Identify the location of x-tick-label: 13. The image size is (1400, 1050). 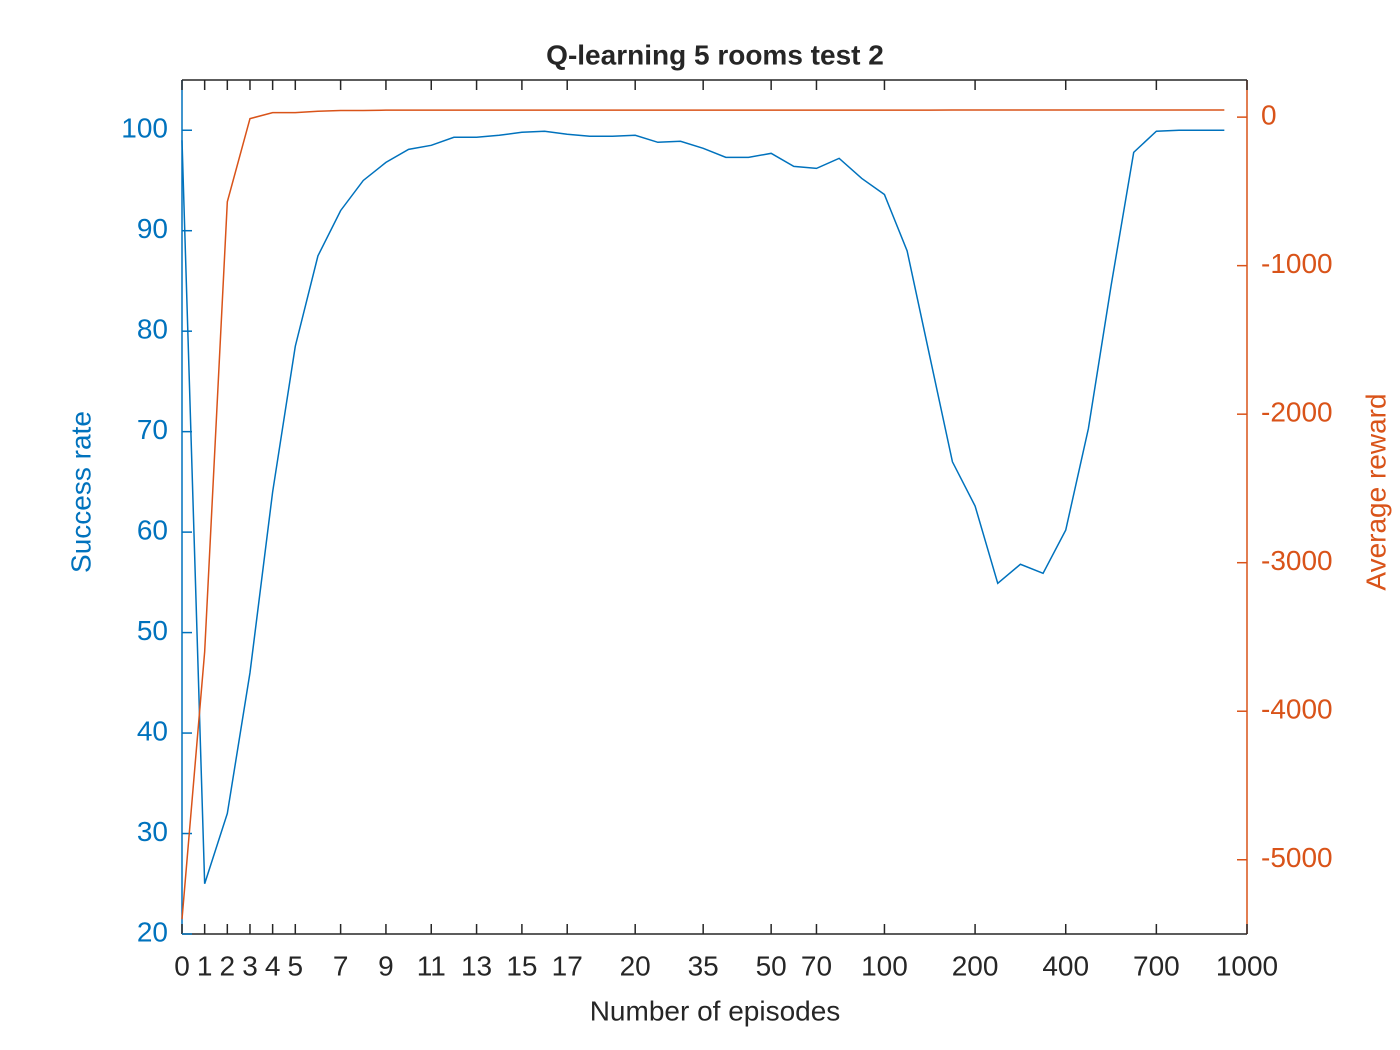
(476, 965).